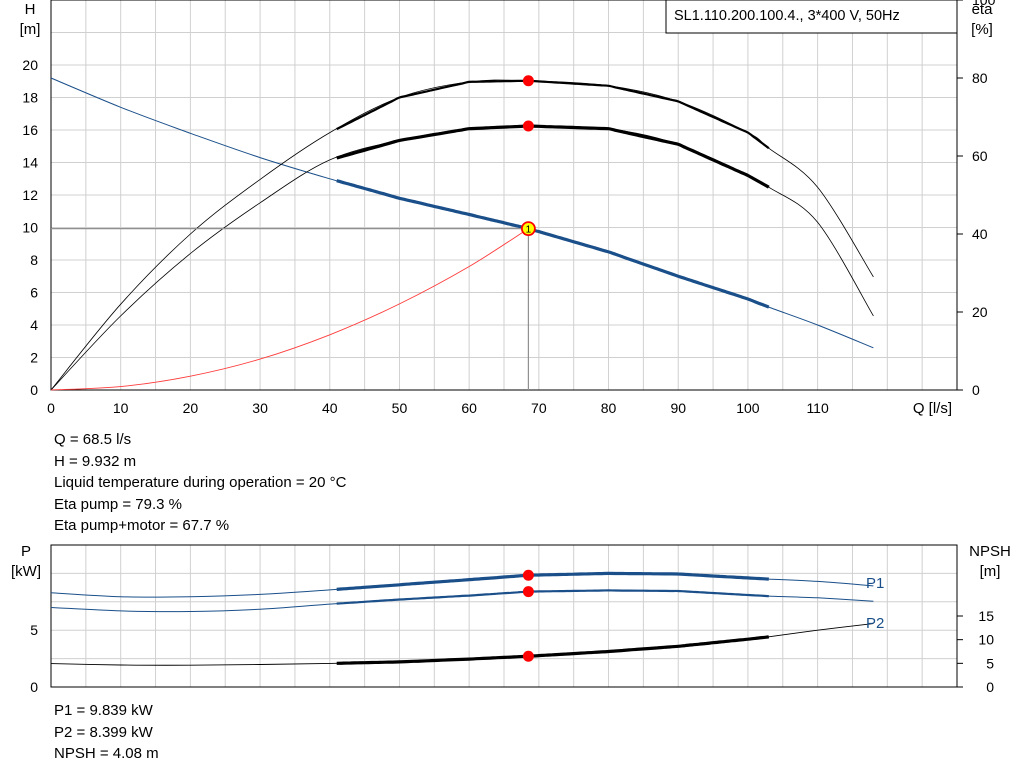 The height and width of the screenshot is (781, 1024). Describe the element at coordinates (980, 312) in the screenshot. I see `eta-tick-label: 20` at that location.